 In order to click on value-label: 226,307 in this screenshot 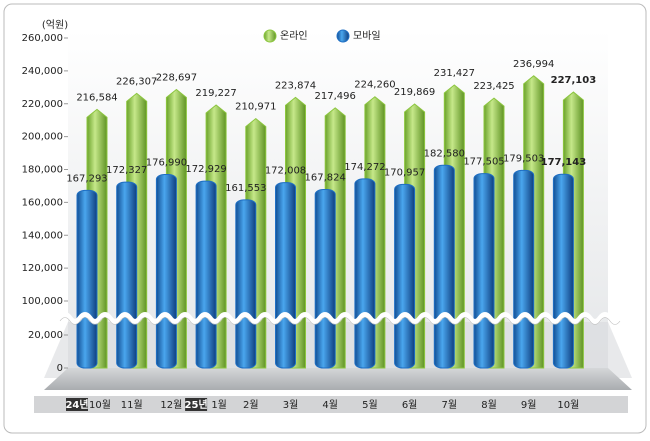, I will do `click(136, 81)`.